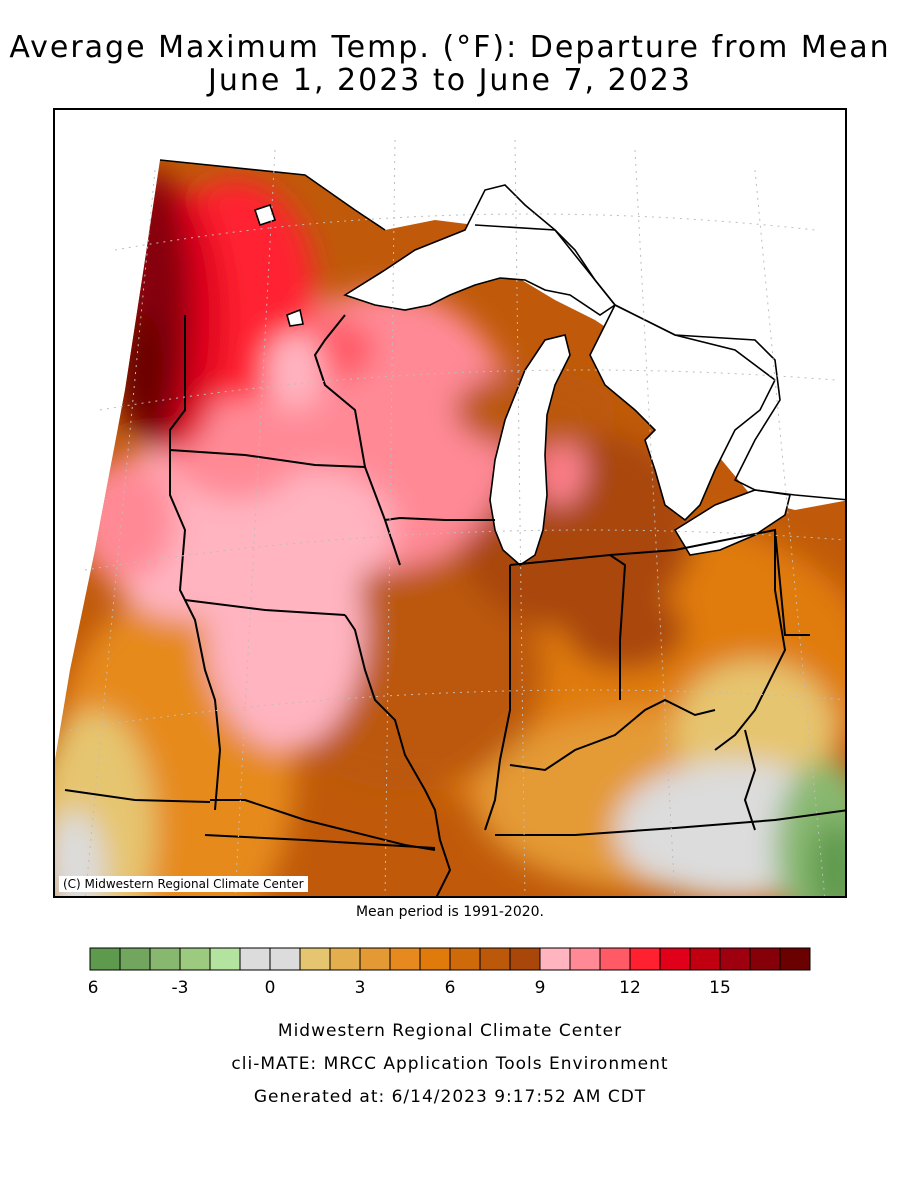 The image size is (900, 1200). What do you see at coordinates (450, 1097) in the screenshot?
I see `footer-generated: Generated at: 6/14/2023 9:17:52 AM CDT` at bounding box center [450, 1097].